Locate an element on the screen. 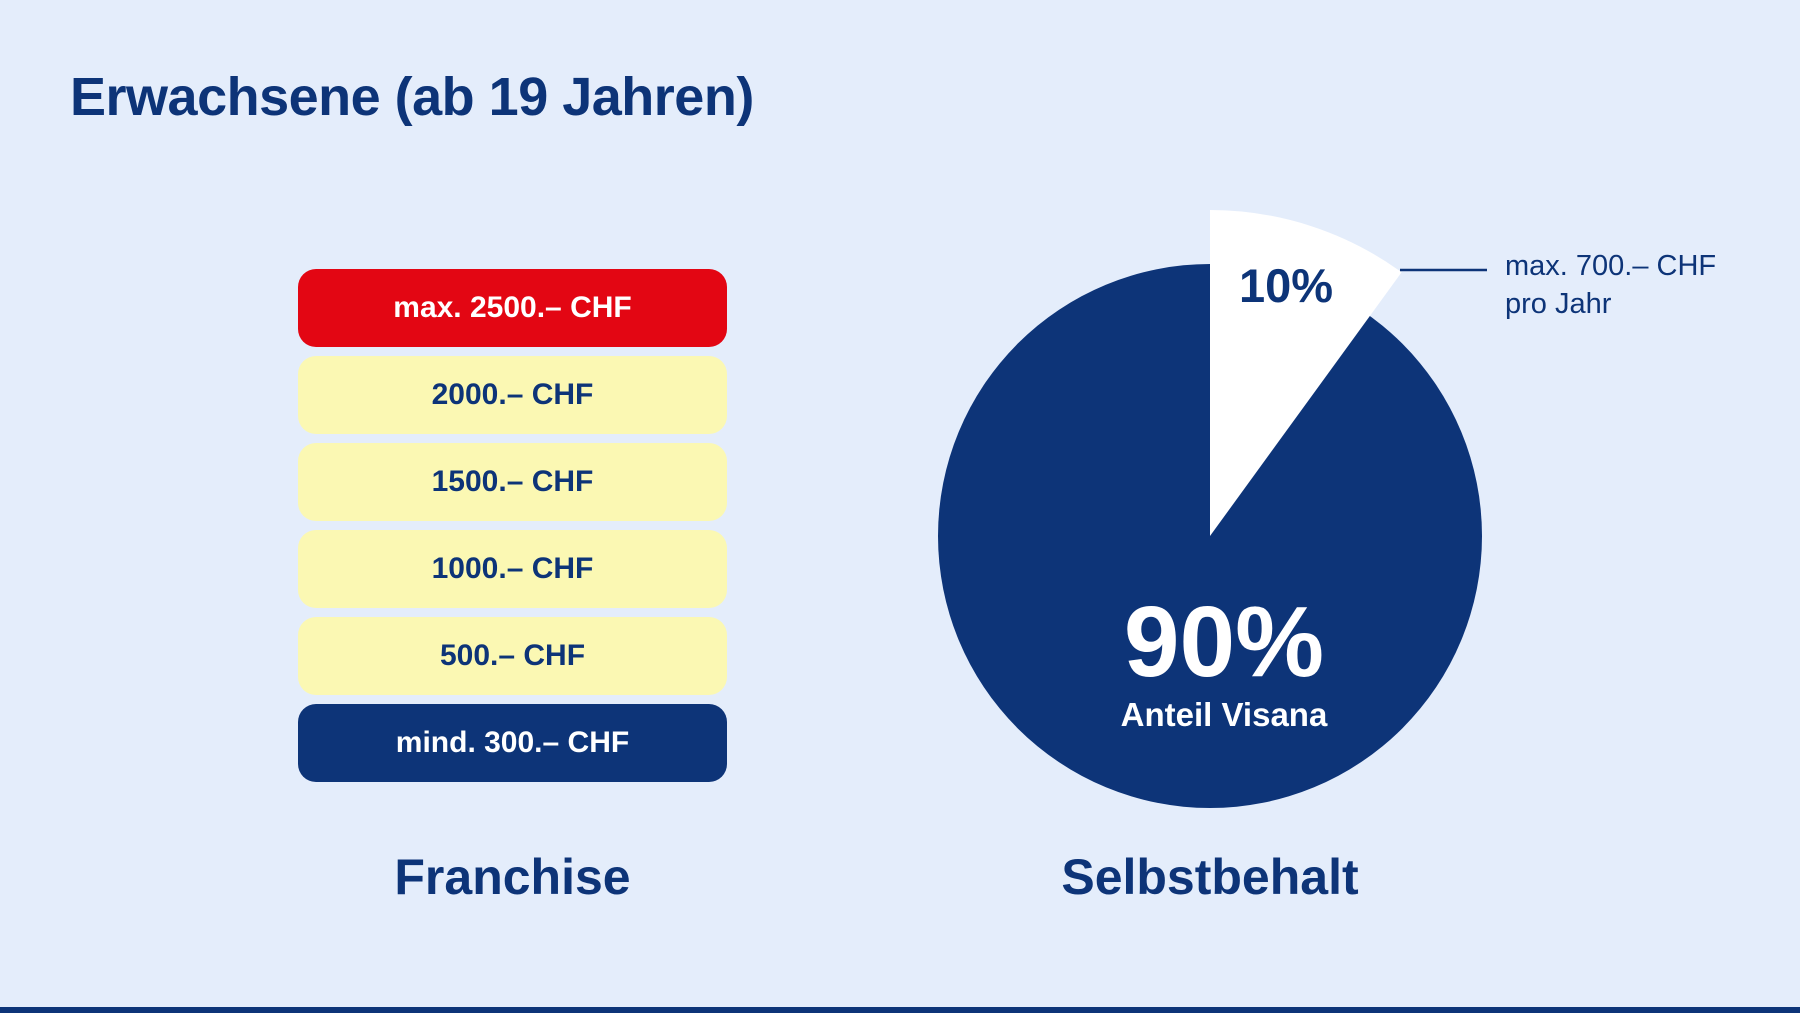 This screenshot has height=1013, width=1800. franchise-caption: Franchise is located at coordinates (512, 877).